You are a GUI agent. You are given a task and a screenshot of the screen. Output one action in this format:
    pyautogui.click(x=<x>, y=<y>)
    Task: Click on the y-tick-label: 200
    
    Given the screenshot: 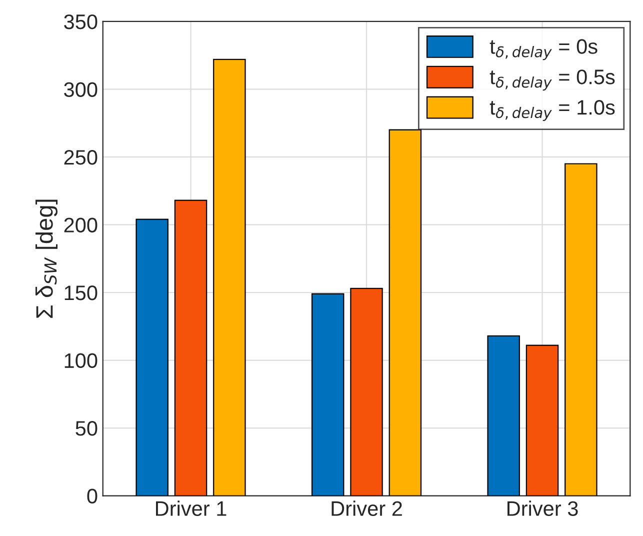 What is the action you would take?
    pyautogui.click(x=81, y=225)
    